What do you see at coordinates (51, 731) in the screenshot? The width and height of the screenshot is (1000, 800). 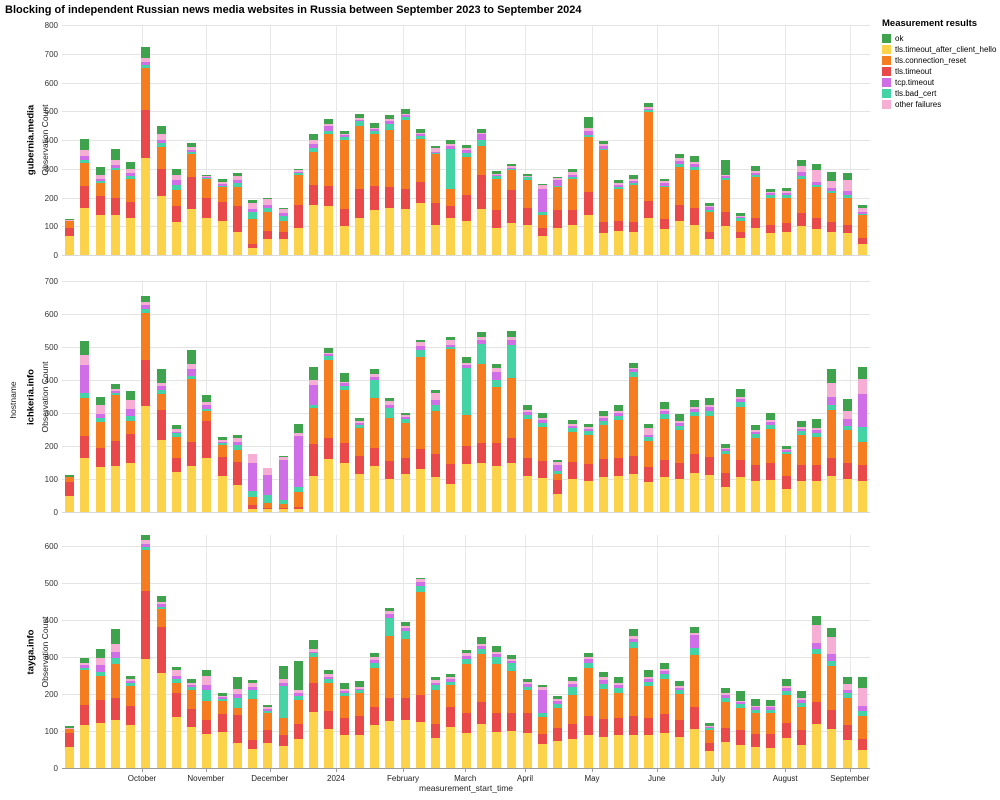 I see `y-tick-label: 100` at bounding box center [51, 731].